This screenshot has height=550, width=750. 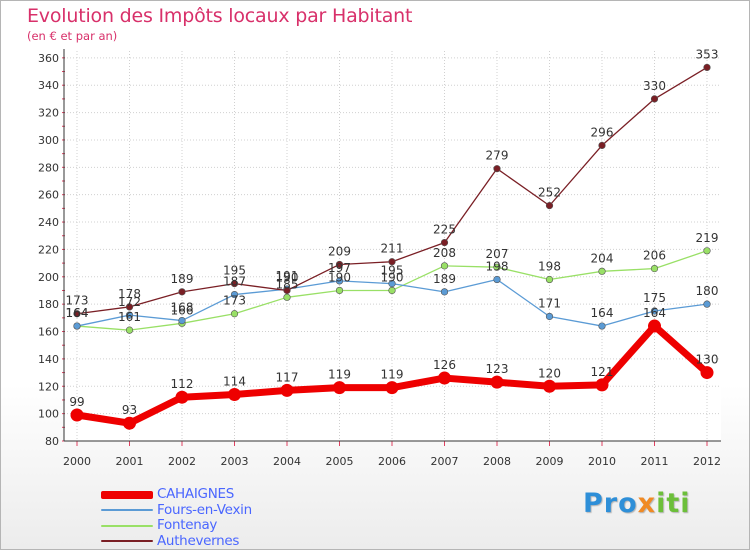 I want to click on x-tick-label: 2004, so click(x=287, y=461).